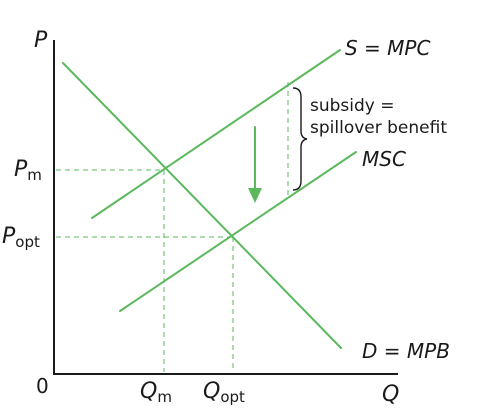  Describe the element at coordinates (387, 48) in the screenshot. I see `supply-private-label: S = MPC` at that location.